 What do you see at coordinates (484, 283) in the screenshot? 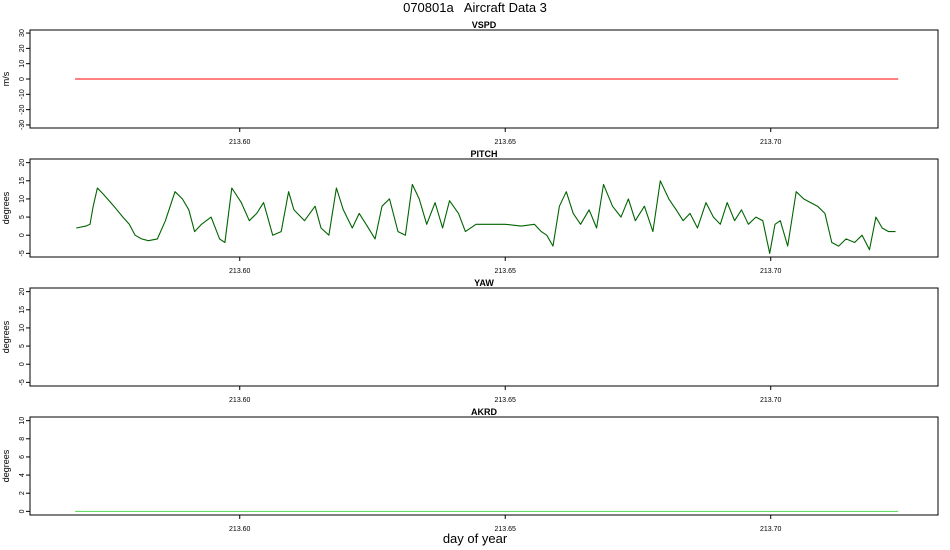
I see `panel-yaw-title: YAW` at bounding box center [484, 283].